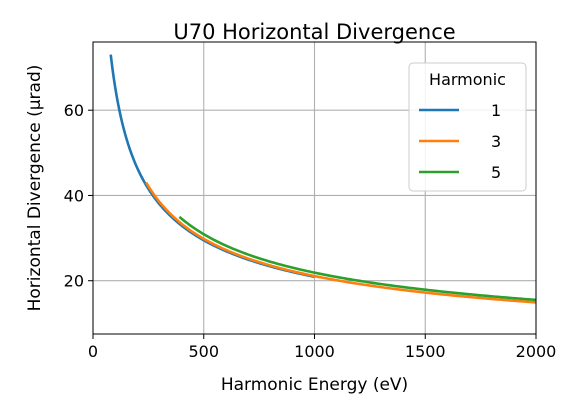  I want to click on x-axis: 0 500 1000 1500 2000, so click(322, 347).